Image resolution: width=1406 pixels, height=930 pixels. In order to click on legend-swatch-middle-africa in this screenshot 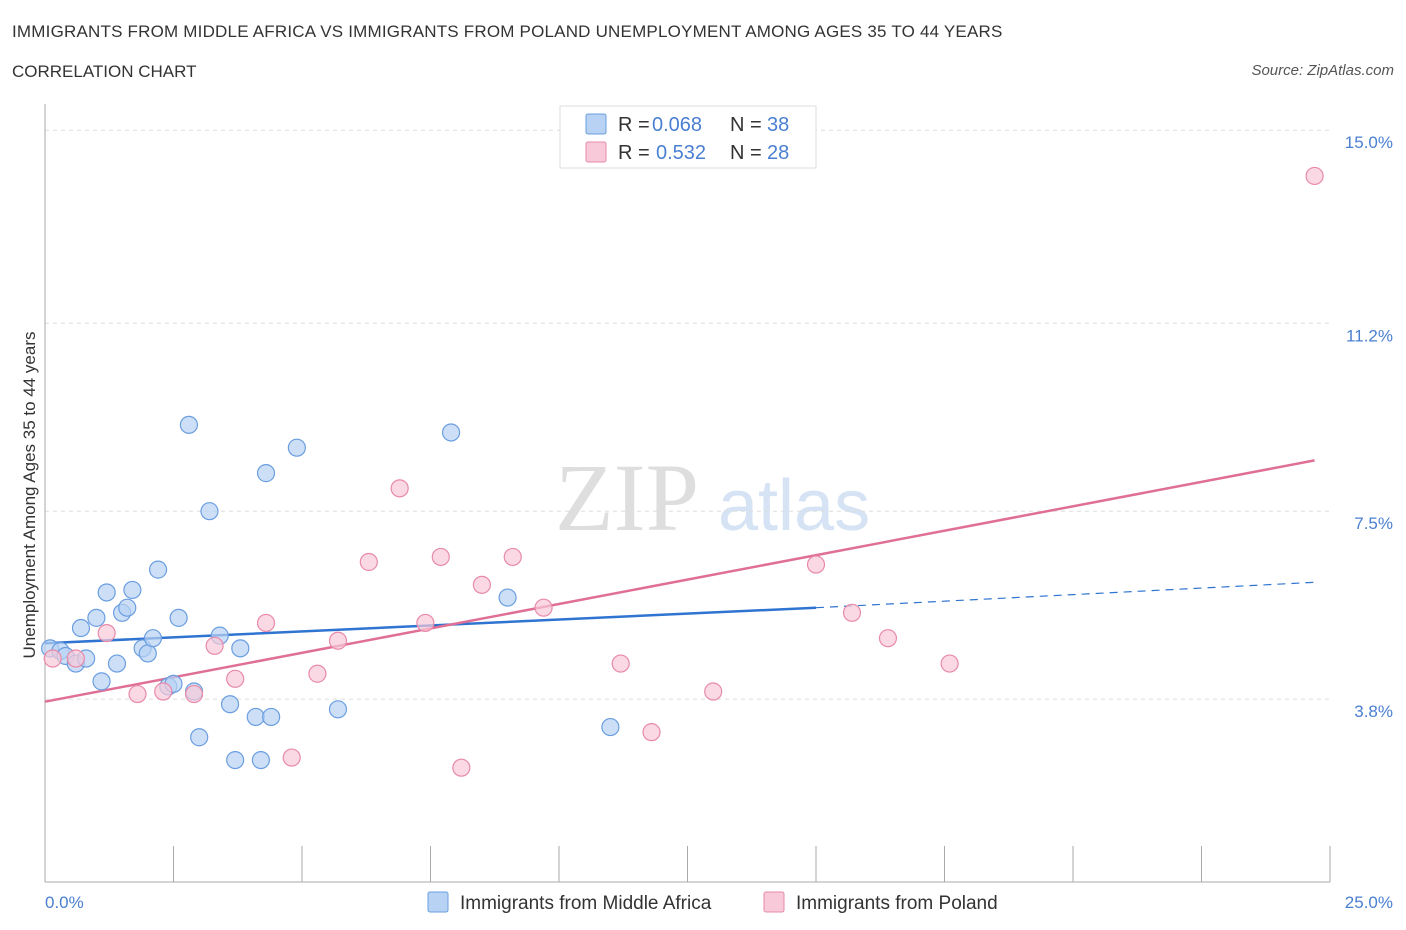, I will do `click(596, 124)`.